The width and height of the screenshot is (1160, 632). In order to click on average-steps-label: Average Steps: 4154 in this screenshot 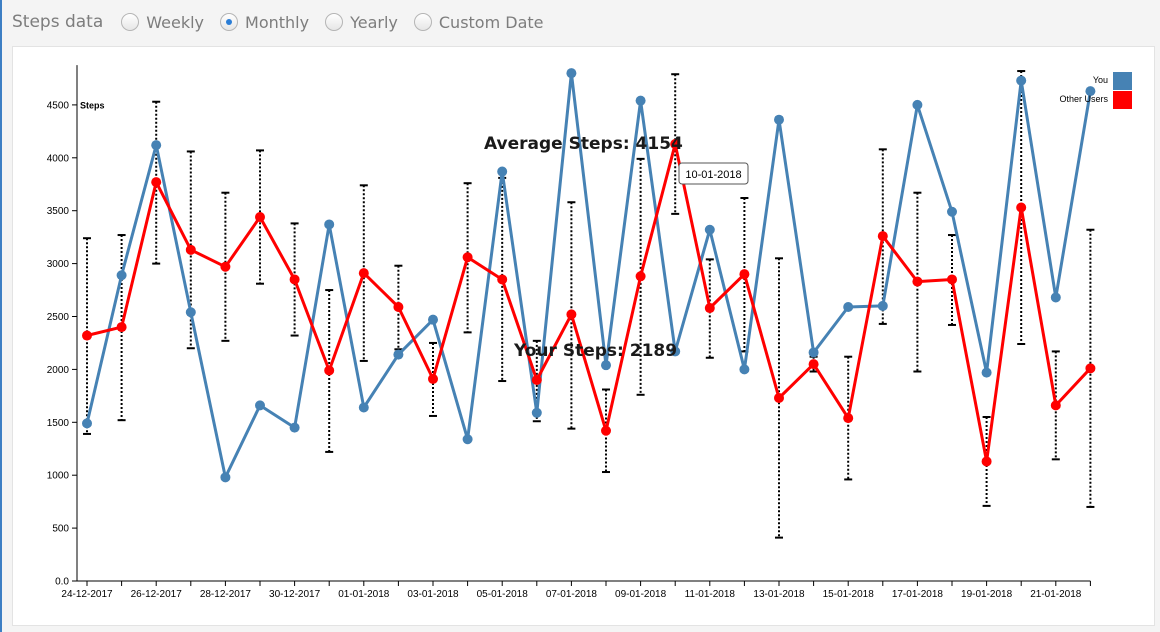, I will do `click(583, 144)`.